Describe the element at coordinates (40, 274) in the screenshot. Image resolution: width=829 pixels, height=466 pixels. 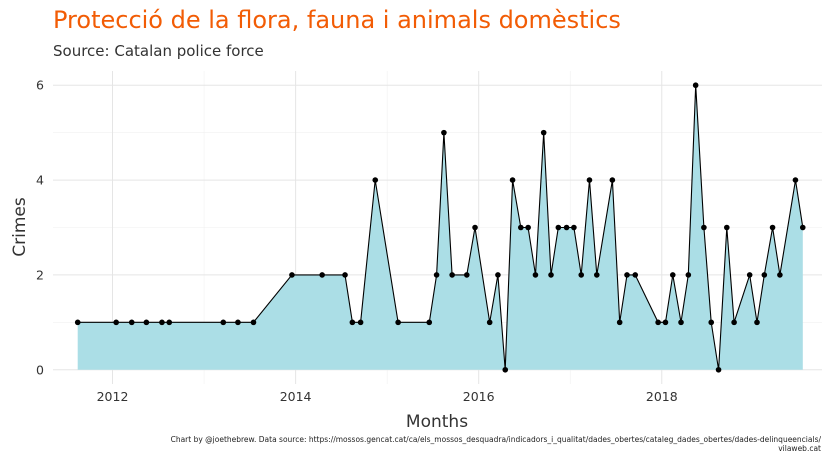
I see `y-tick-label: 2` at that location.